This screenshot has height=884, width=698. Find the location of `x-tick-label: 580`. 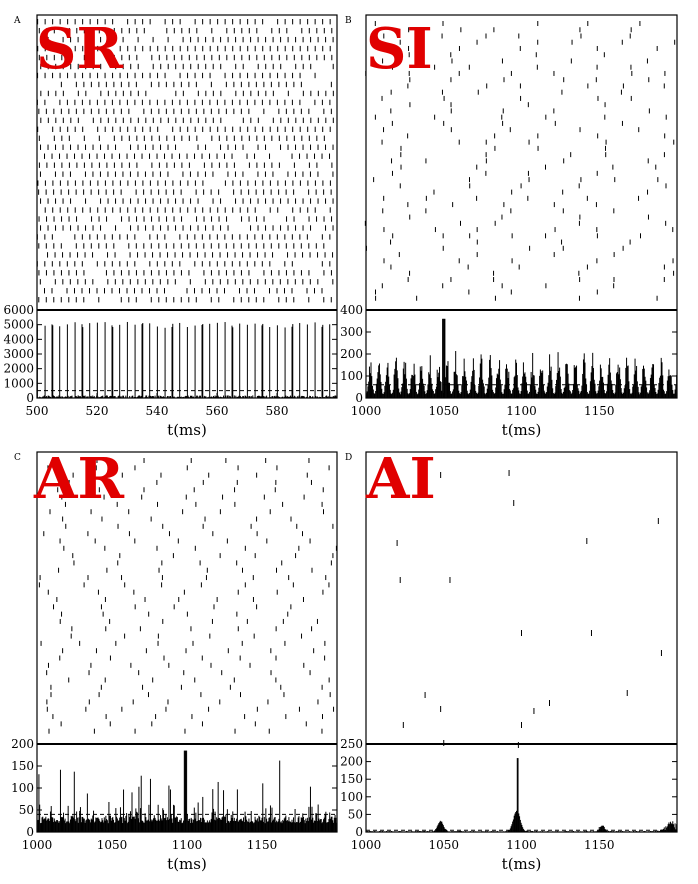

x-tick-label: 580 is located at coordinates (277, 411).